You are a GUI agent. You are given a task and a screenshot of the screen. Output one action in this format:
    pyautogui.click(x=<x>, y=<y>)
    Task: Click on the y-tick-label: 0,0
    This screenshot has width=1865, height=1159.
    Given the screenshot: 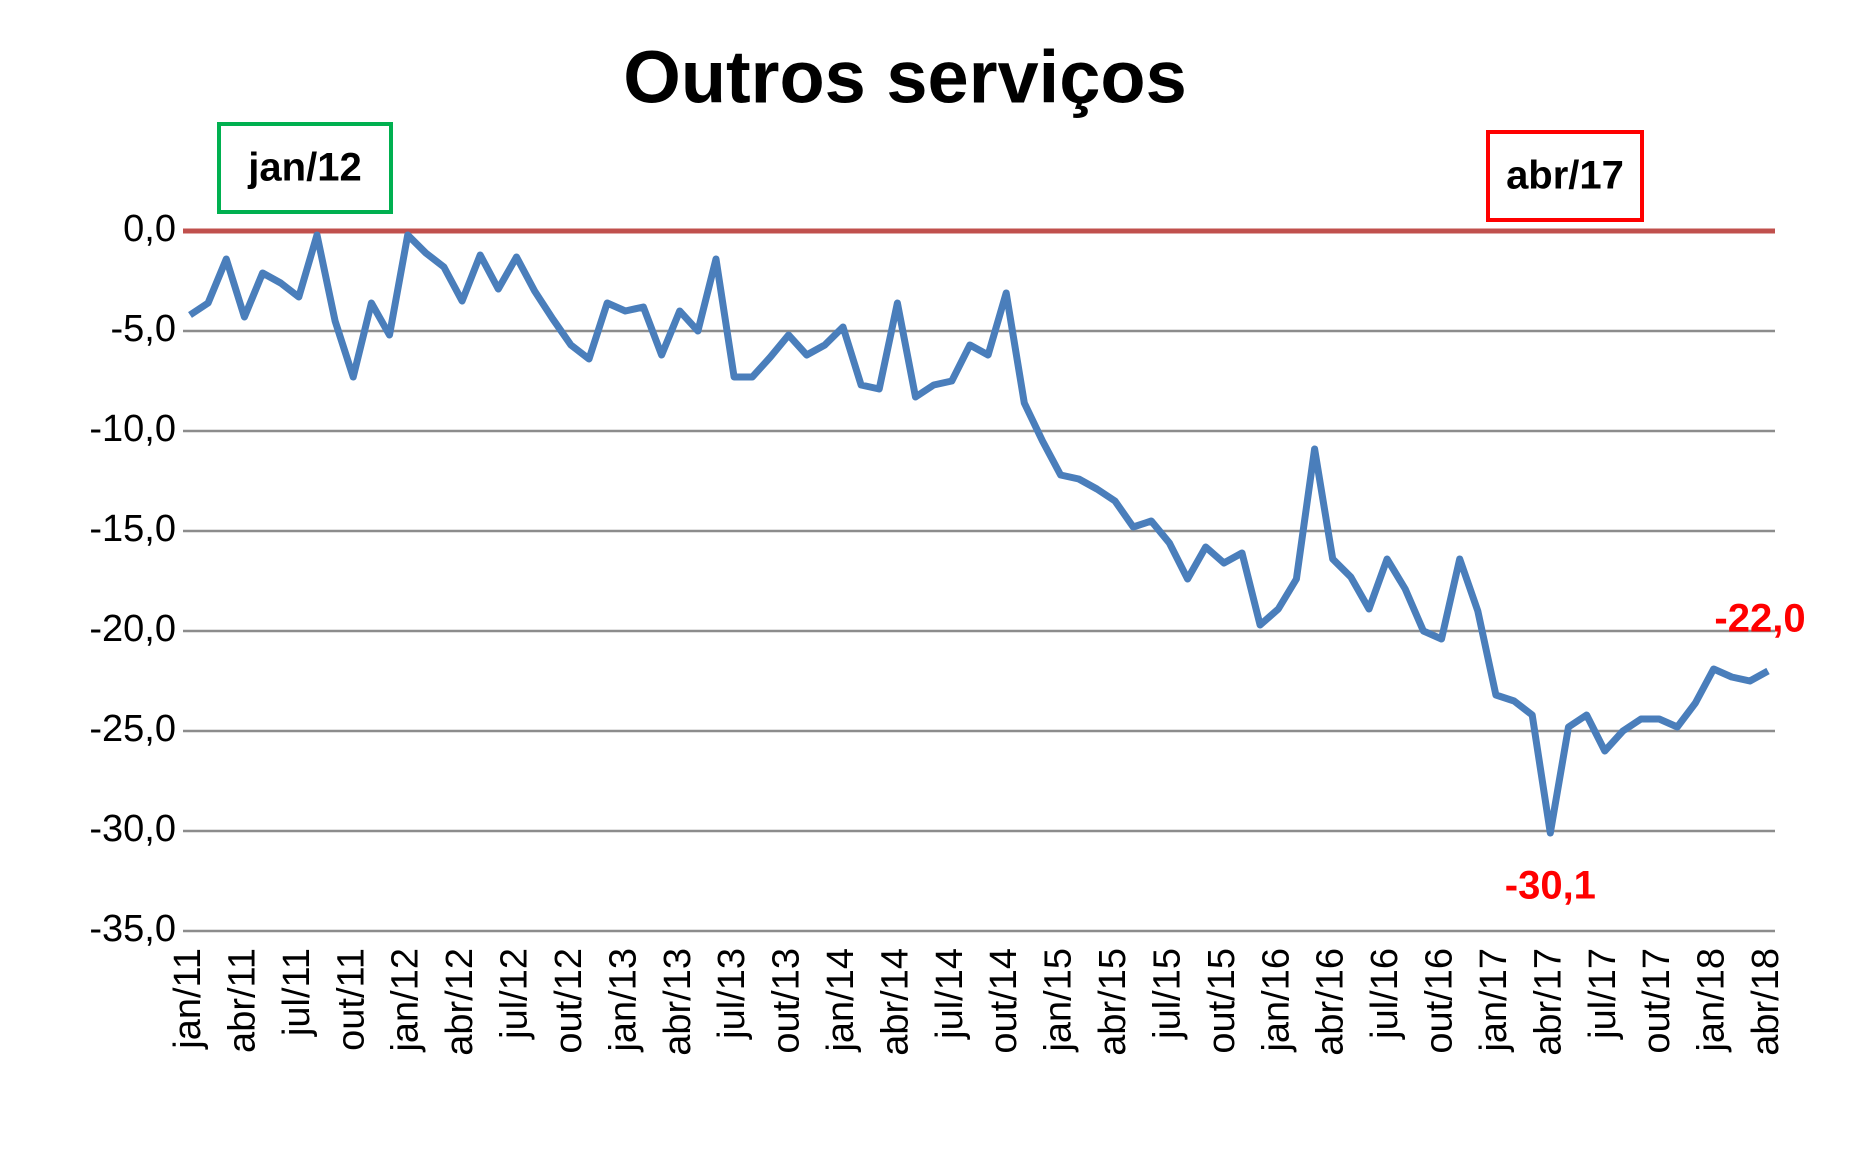 What is the action you would take?
    pyautogui.click(x=149, y=229)
    